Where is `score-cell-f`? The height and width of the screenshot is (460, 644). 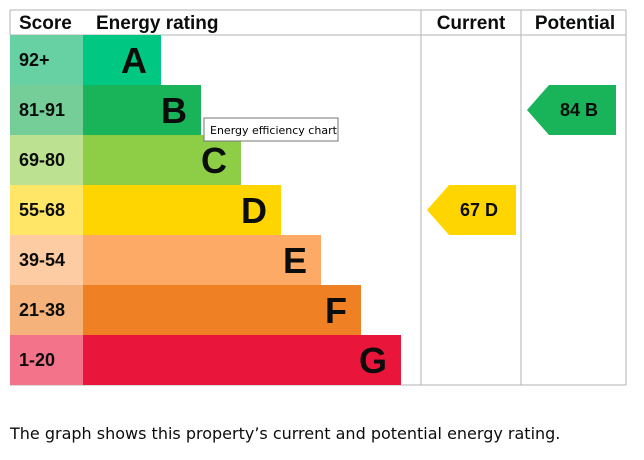
score-cell-f is located at coordinates (46, 310).